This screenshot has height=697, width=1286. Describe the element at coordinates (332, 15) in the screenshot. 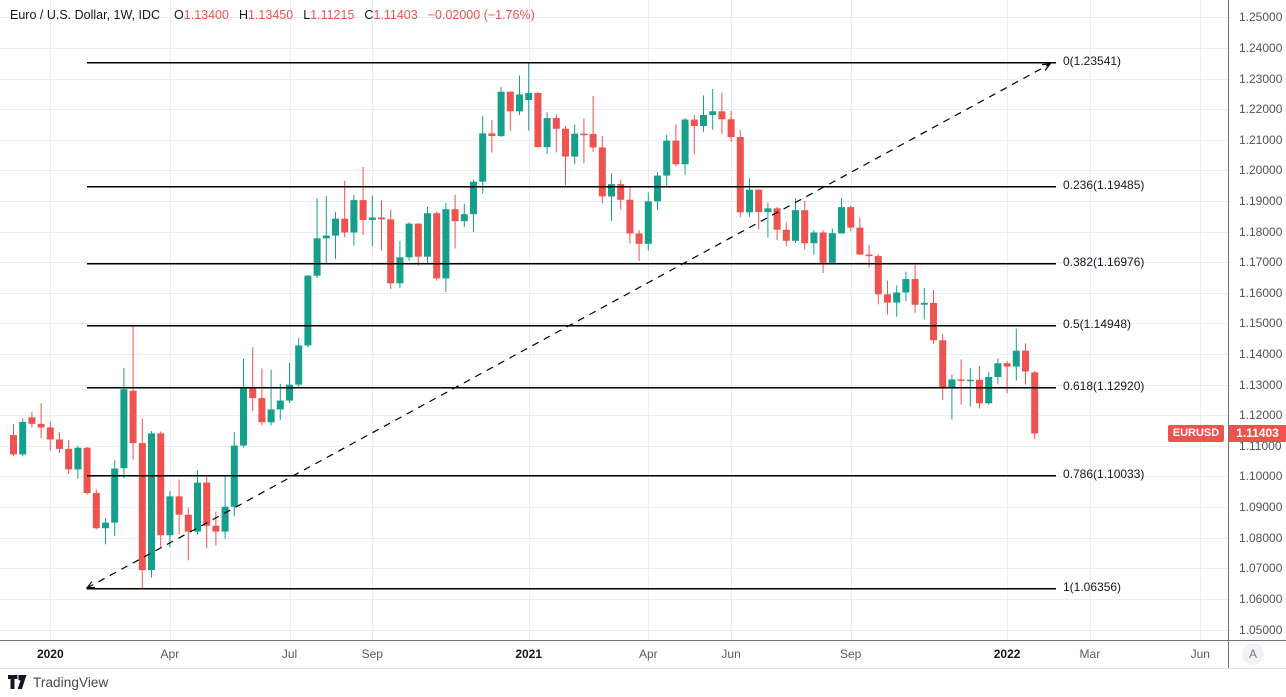

I see `low-value: 1.11215` at that location.